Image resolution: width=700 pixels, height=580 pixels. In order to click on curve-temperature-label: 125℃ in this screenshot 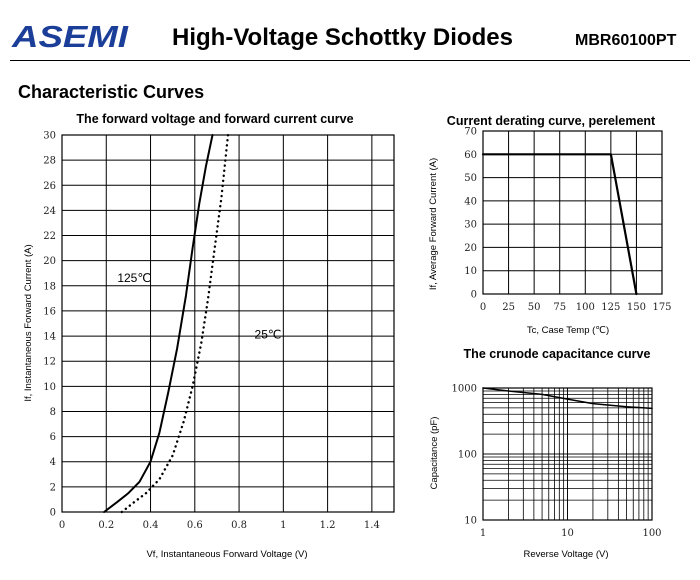, I will do `click(134, 278)`.